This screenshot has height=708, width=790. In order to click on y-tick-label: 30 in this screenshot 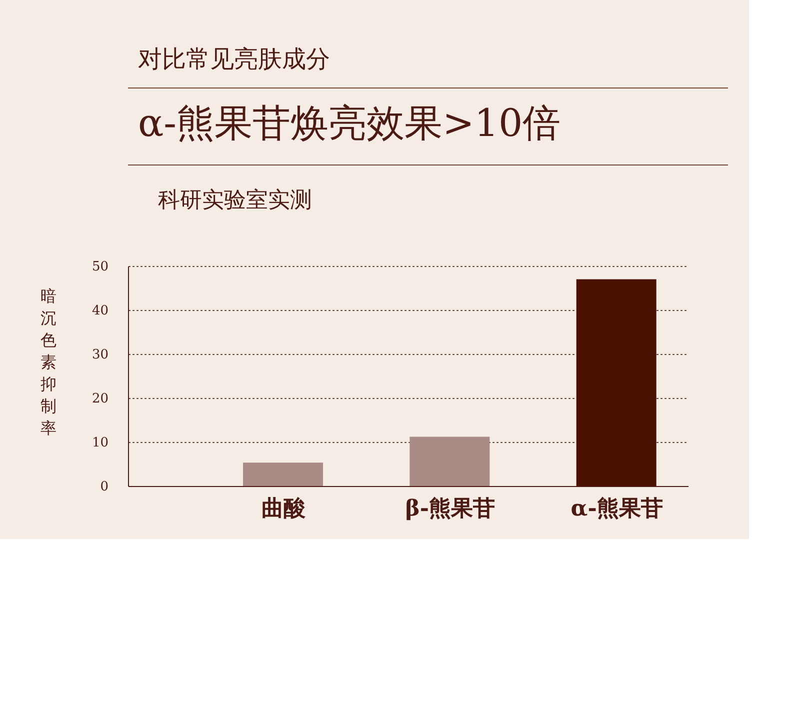, I will do `click(100, 355)`.